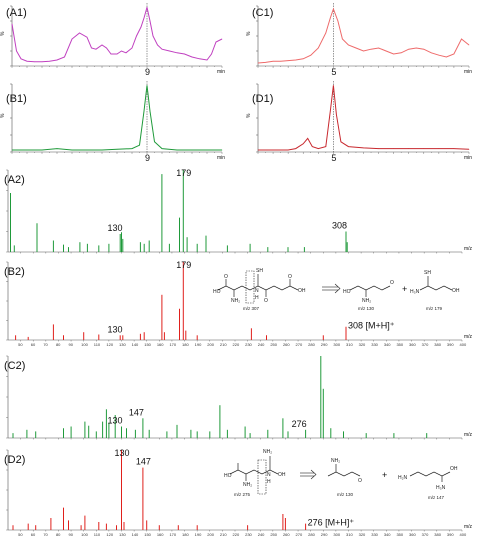 The height and width of the screenshot is (550, 479). I want to click on x-tick-label: 330, so click(374, 534).